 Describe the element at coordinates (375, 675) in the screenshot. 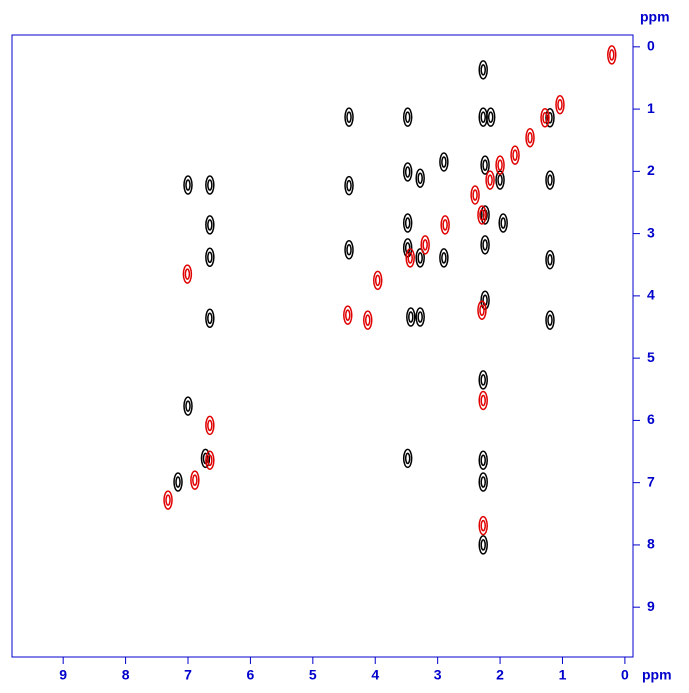

I see `x-tick-label: 4` at that location.